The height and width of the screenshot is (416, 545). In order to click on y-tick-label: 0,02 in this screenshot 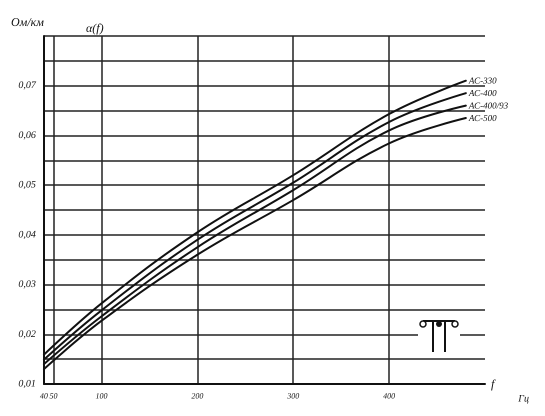, I will do `click(27, 334)`.